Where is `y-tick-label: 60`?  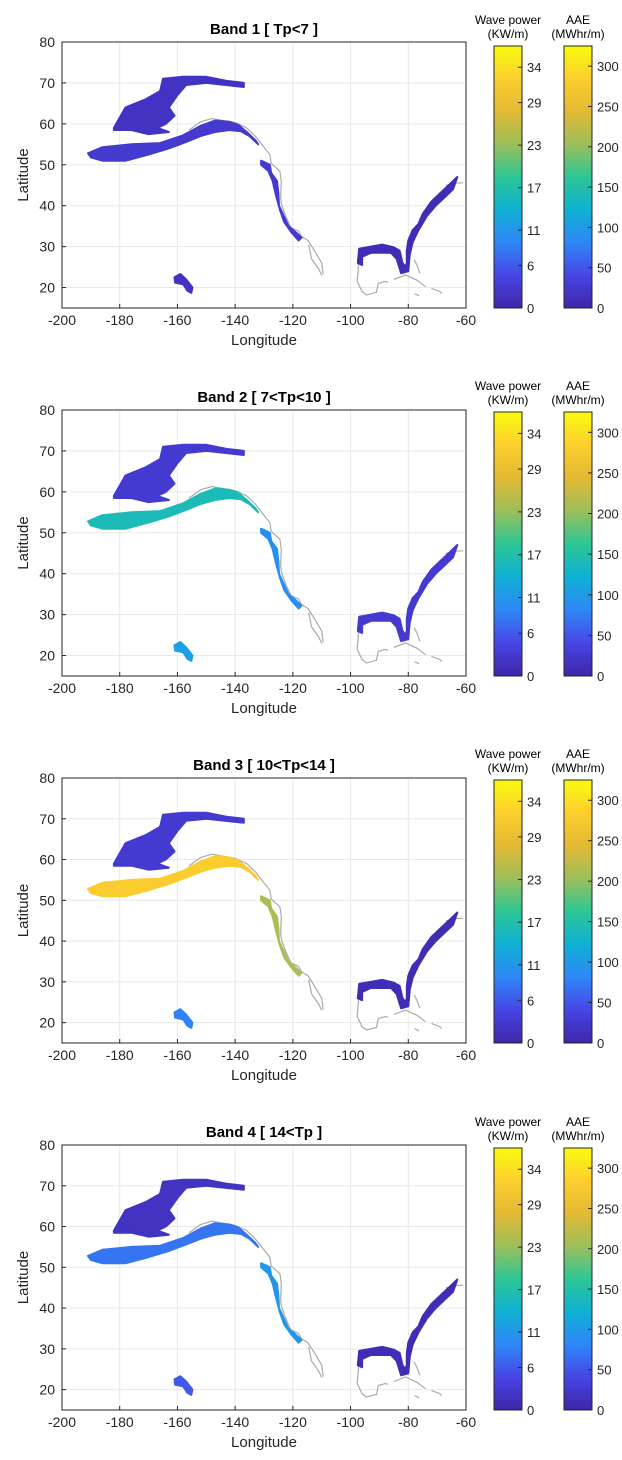
y-tick-label: 60 is located at coordinates (47, 1227).